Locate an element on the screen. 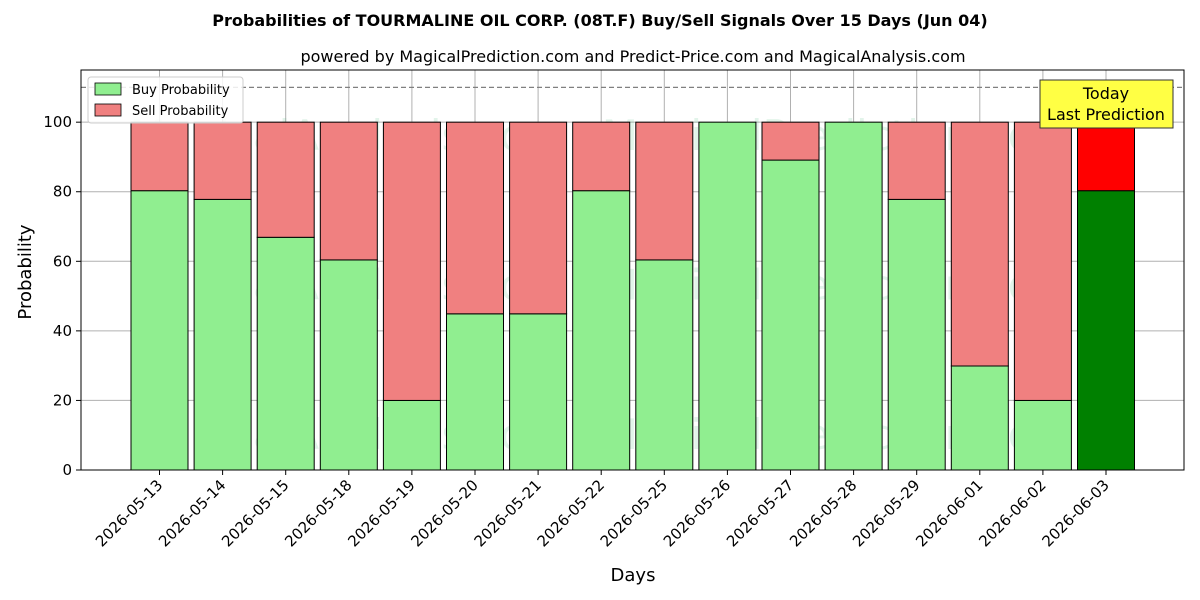  x-tick-label: 2026-05-26 is located at coordinates (697, 513).